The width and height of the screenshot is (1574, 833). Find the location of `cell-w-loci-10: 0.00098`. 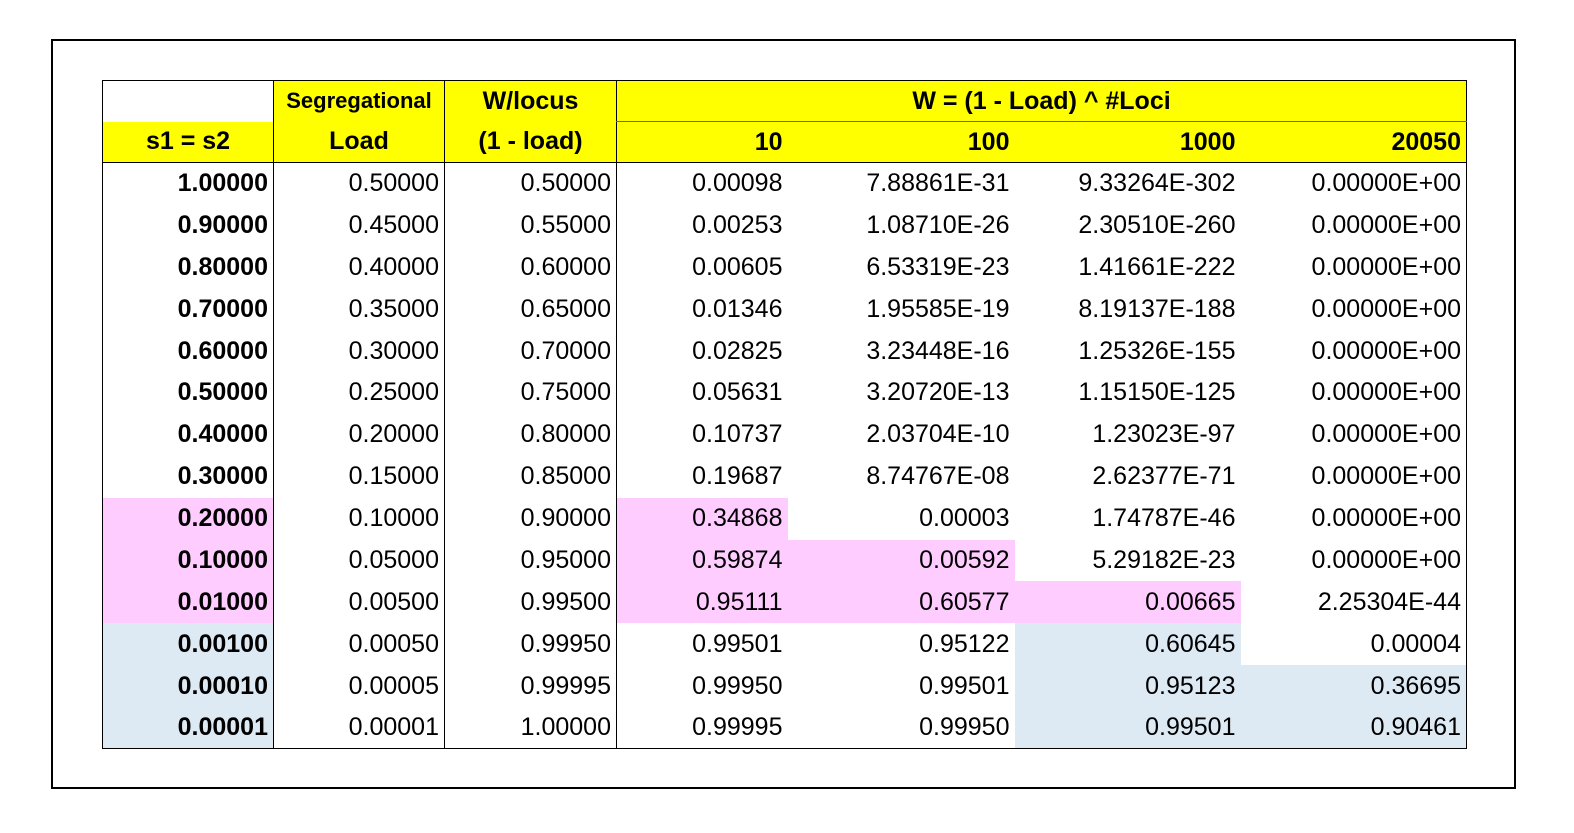

cell-w-loci-10: 0.00098 is located at coordinates (702, 183).